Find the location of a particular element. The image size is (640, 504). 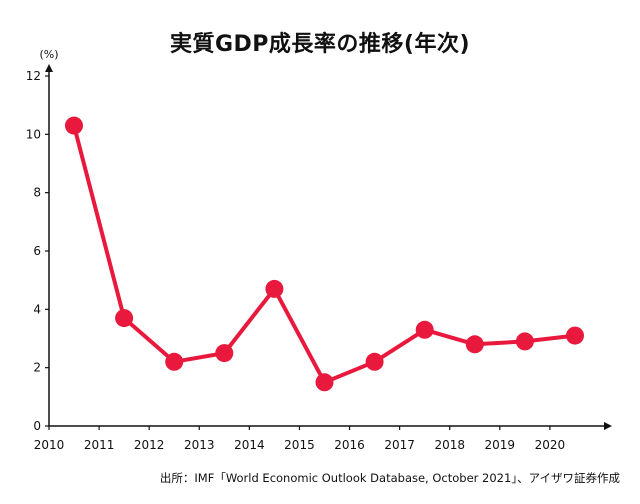

chart-title: 実質GDP成長率の推移(年次) is located at coordinates (320, 44).